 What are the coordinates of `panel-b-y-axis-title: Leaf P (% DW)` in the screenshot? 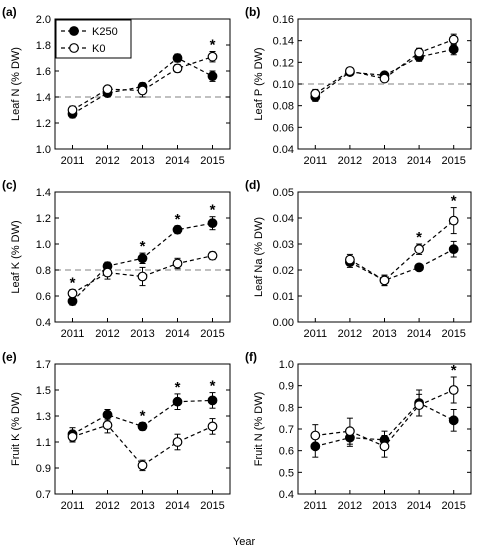 It's located at (259, 83).